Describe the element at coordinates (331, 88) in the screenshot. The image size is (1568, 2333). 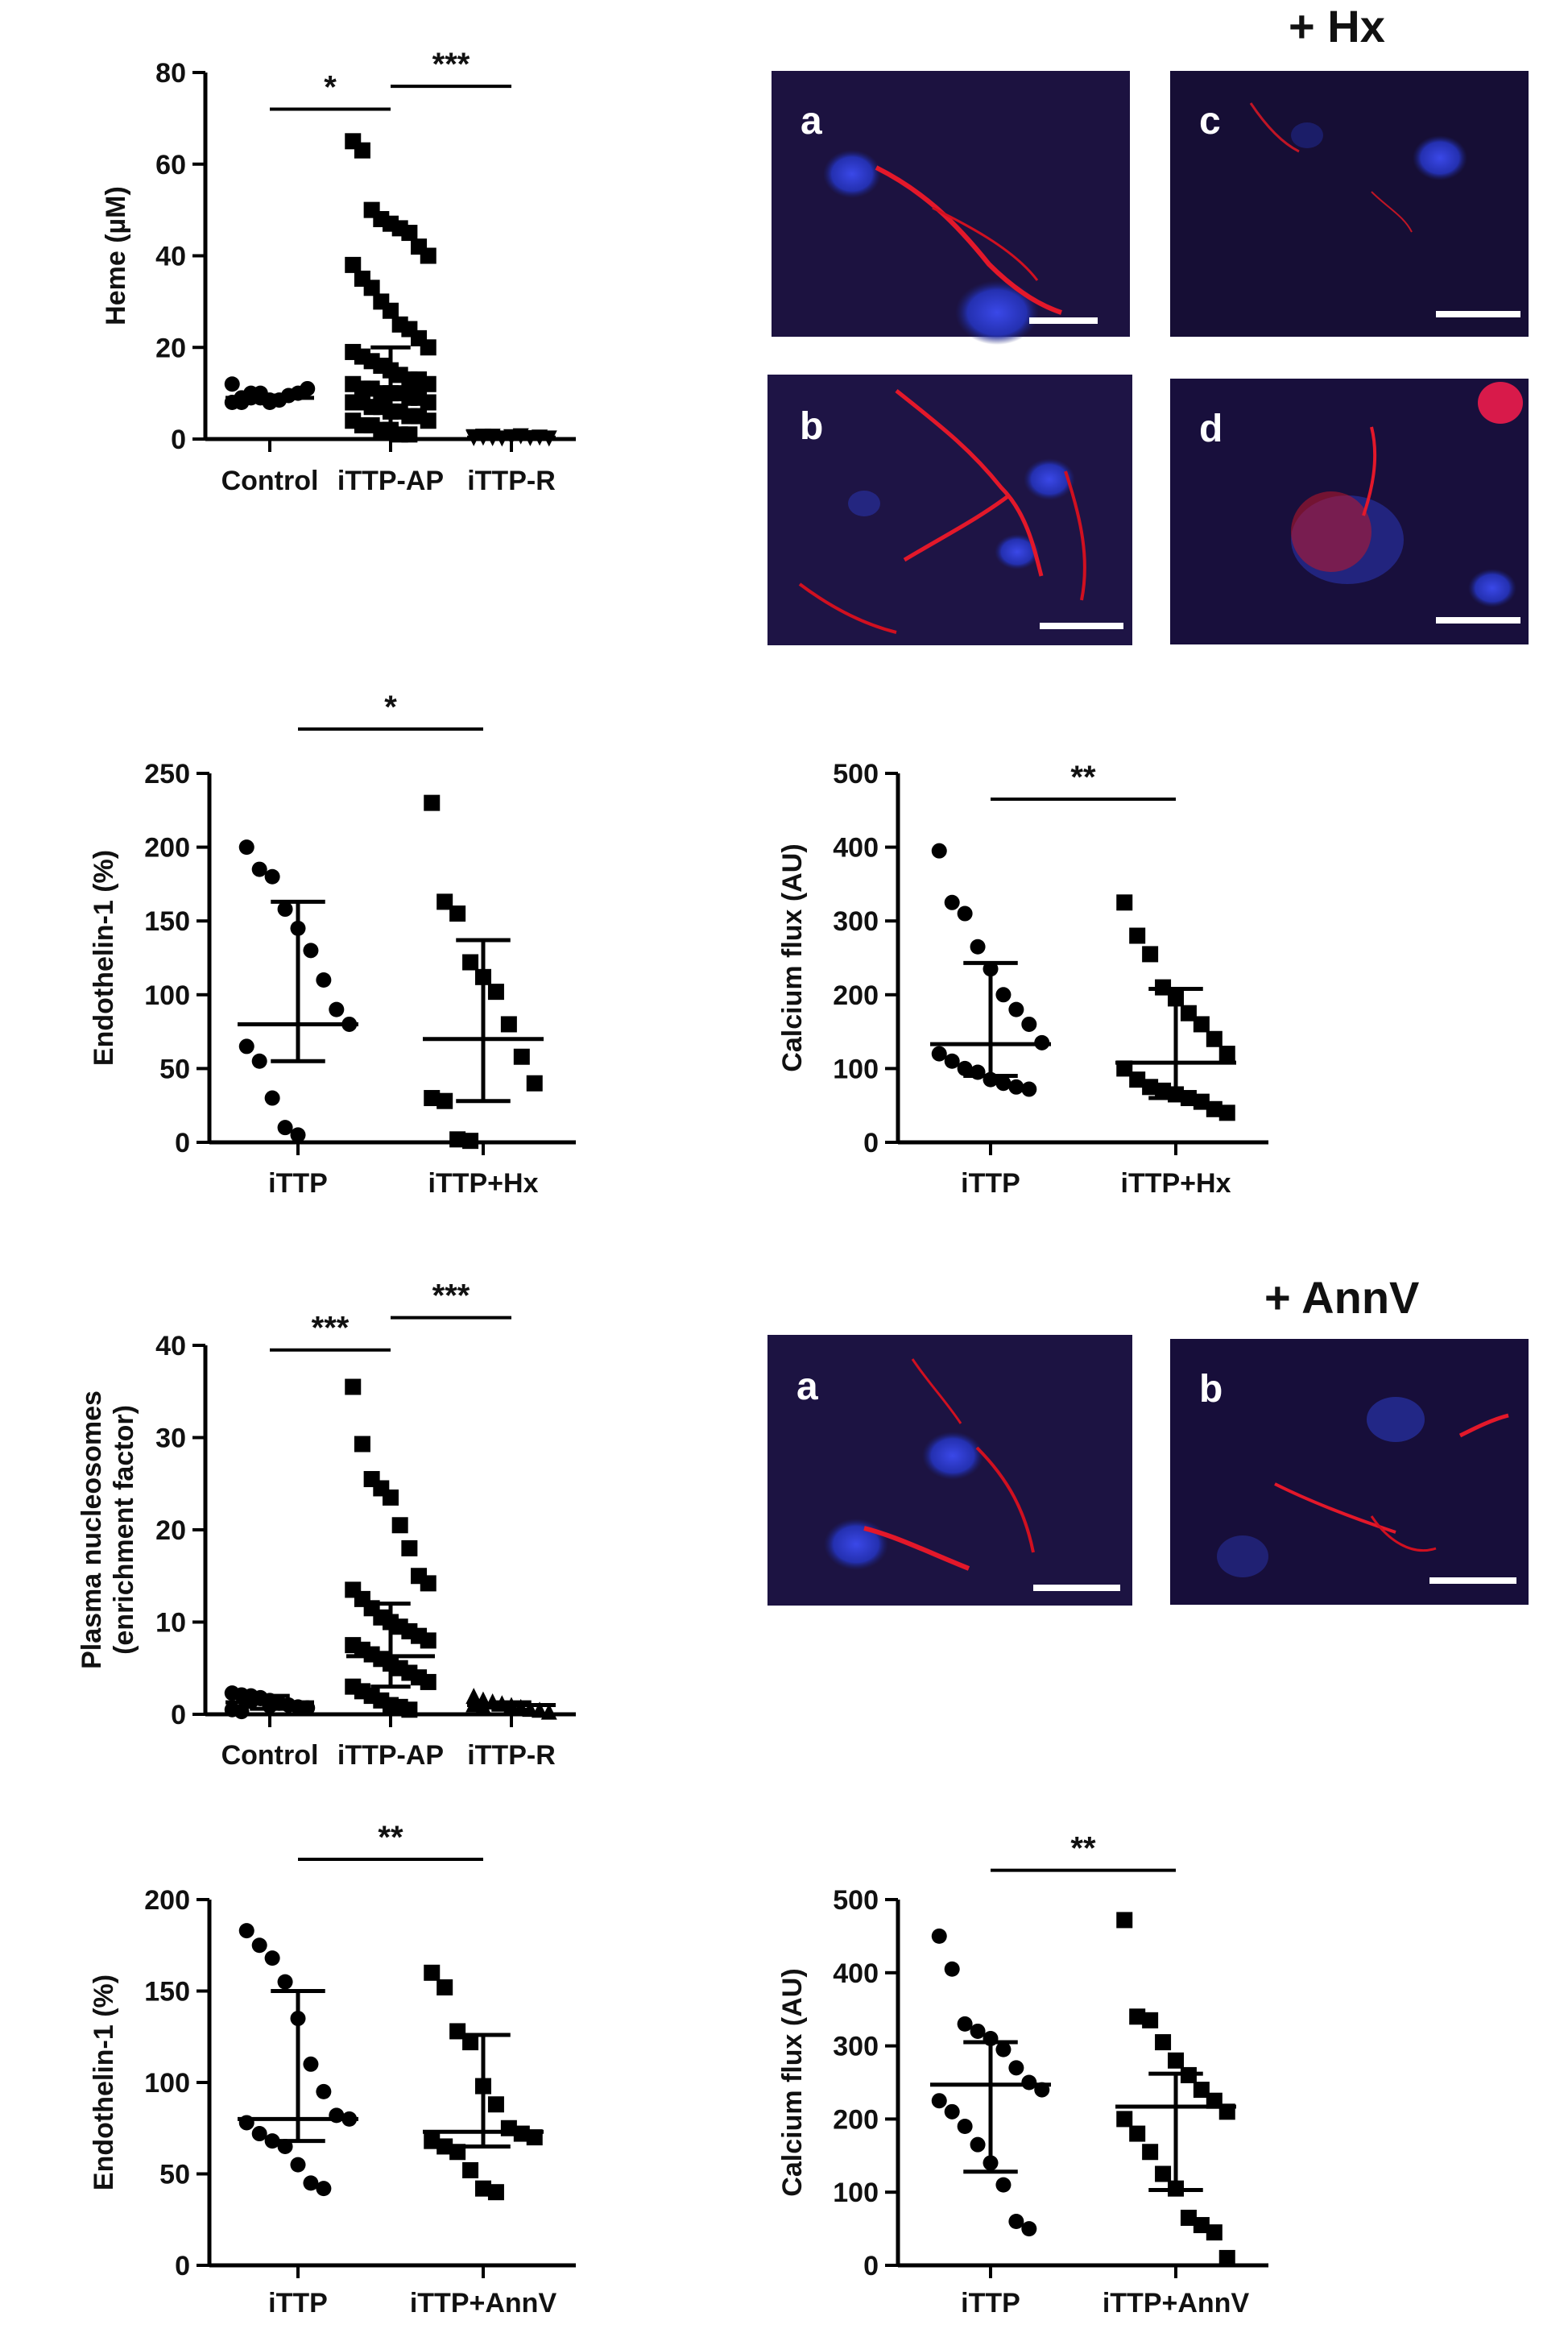
I see `significance-label: *` at that location.